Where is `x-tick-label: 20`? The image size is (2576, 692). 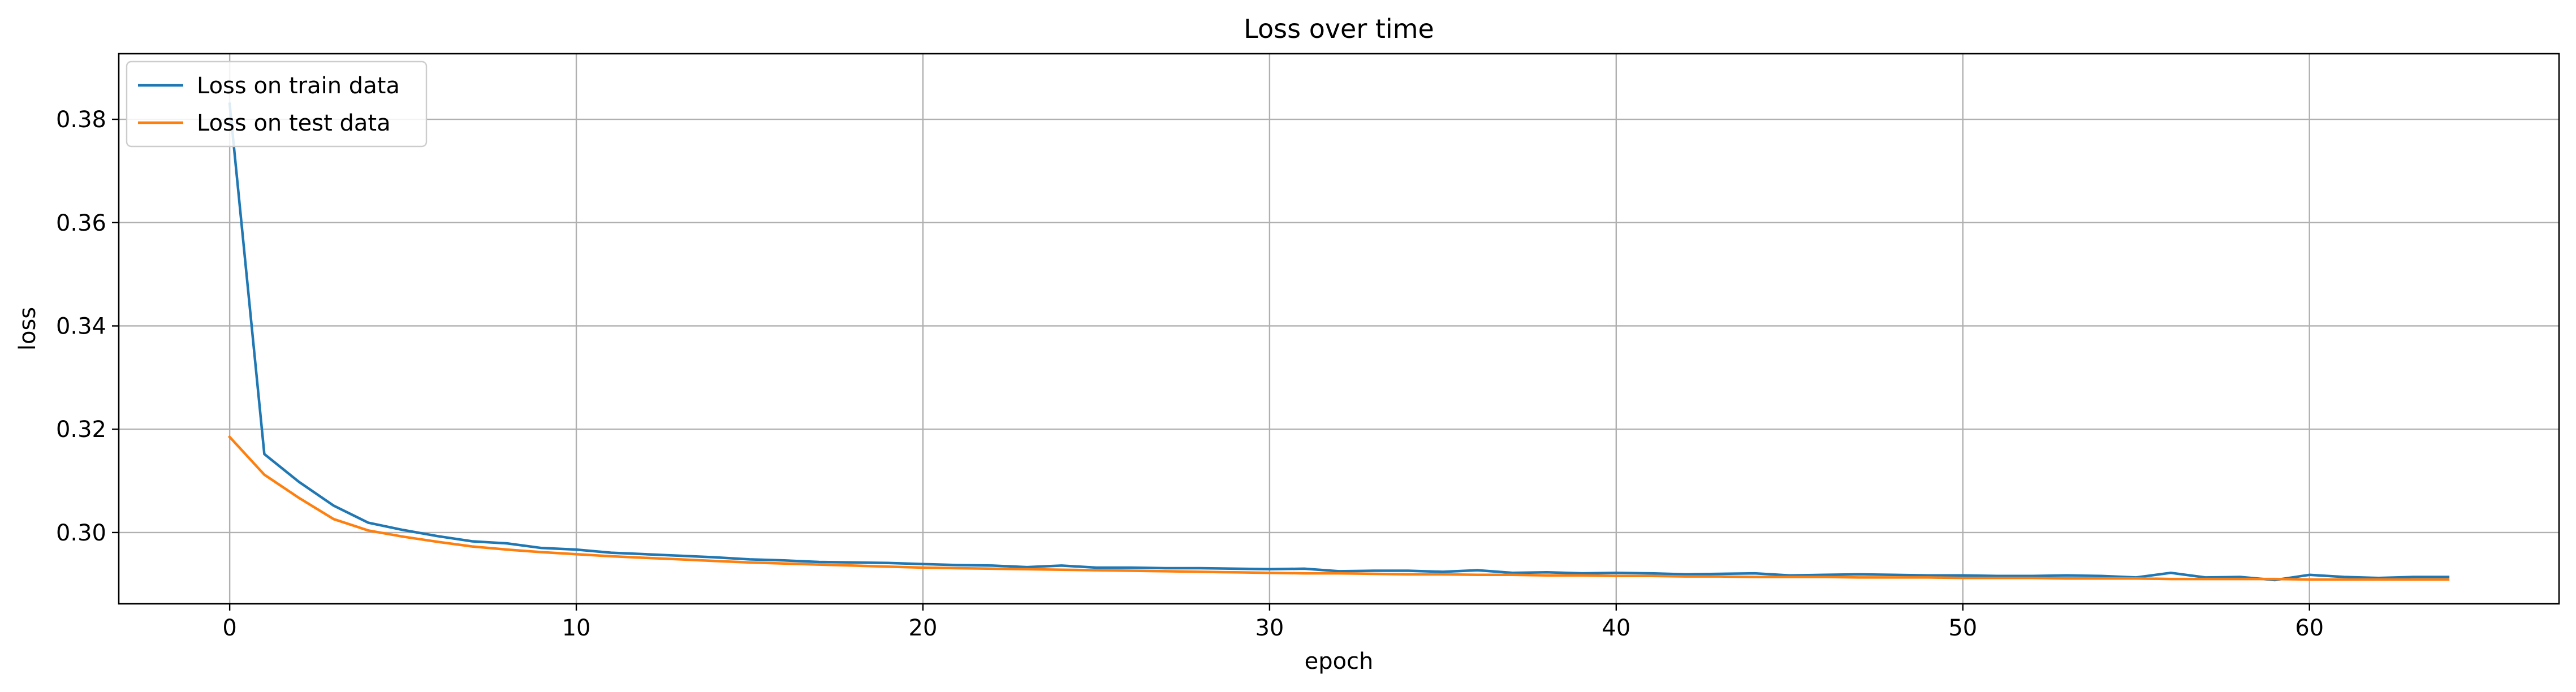
x-tick-label: 20 is located at coordinates (924, 628).